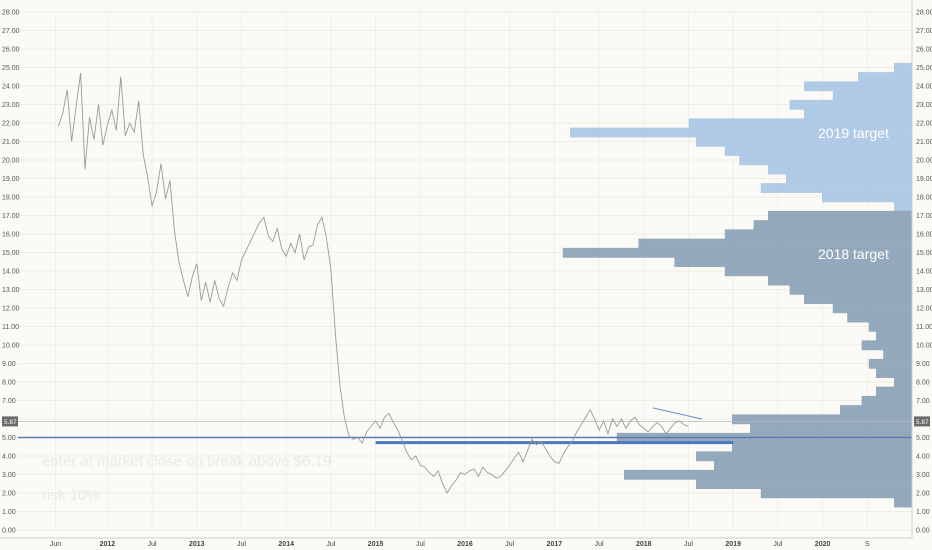 This screenshot has width=932, height=550. What do you see at coordinates (11, 346) in the screenshot?
I see `y-tick-label-left: 10.00` at bounding box center [11, 346].